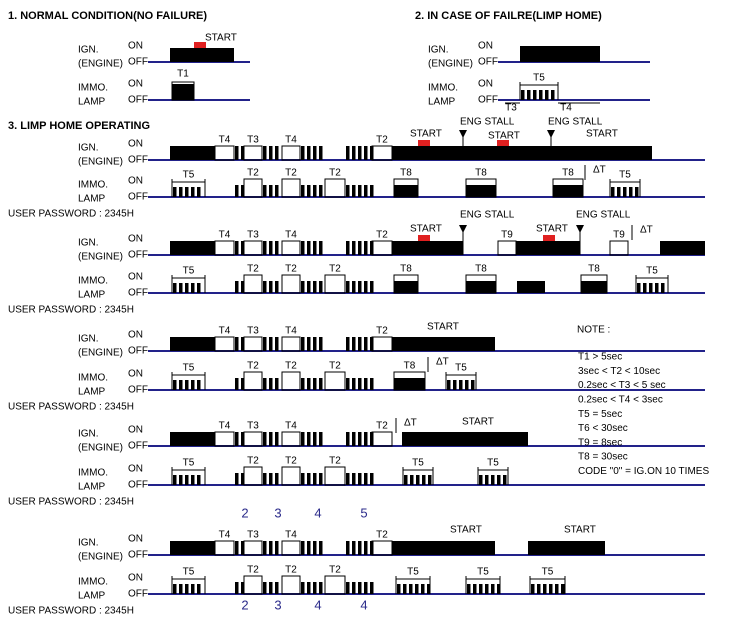 The width and height of the screenshot is (731, 623). Describe the element at coordinates (107, 16) in the screenshot. I see `section-title: 1. NORMAL CONDITION(NO FAILURE)` at that location.